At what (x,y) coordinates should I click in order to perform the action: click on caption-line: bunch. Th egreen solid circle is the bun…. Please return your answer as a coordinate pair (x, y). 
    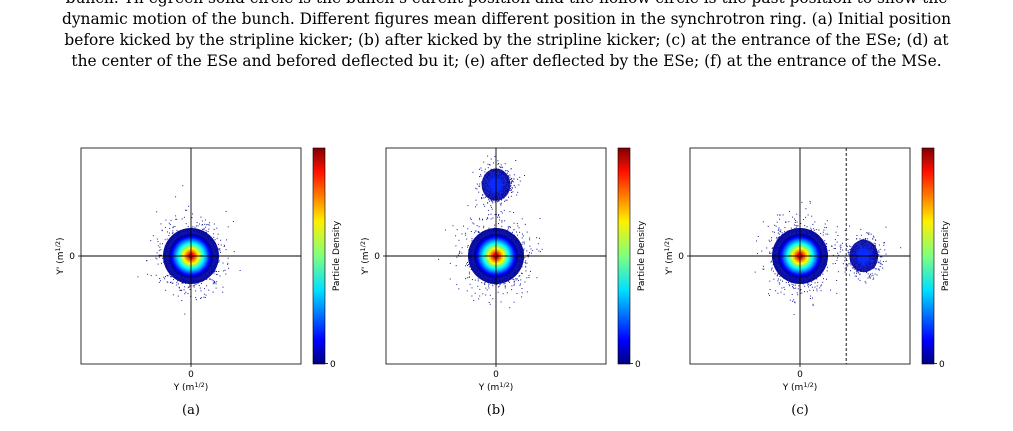
    Looking at the image, I should click on (506, 4).